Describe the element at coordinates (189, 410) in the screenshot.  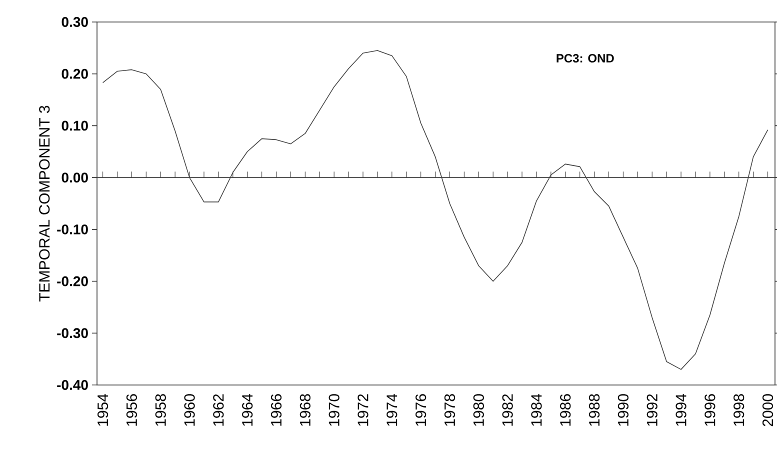
I see `x-tick-label: 1960` at that location.